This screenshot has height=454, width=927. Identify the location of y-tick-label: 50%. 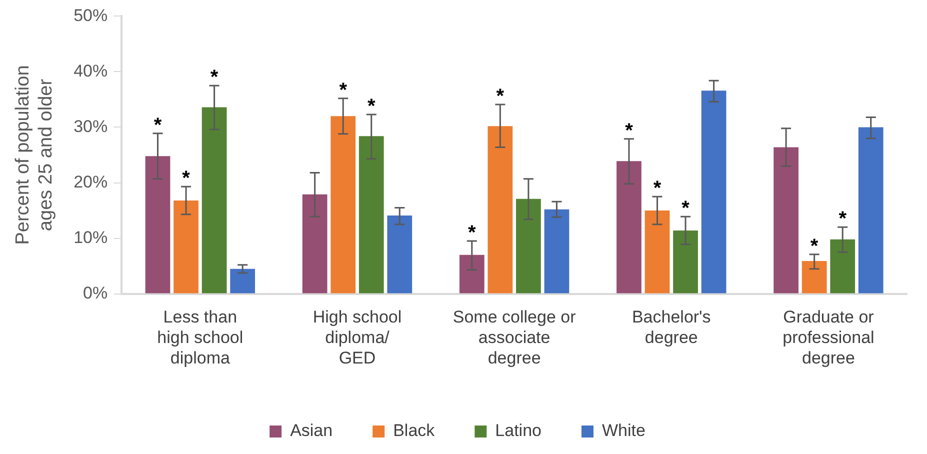
(91, 15).